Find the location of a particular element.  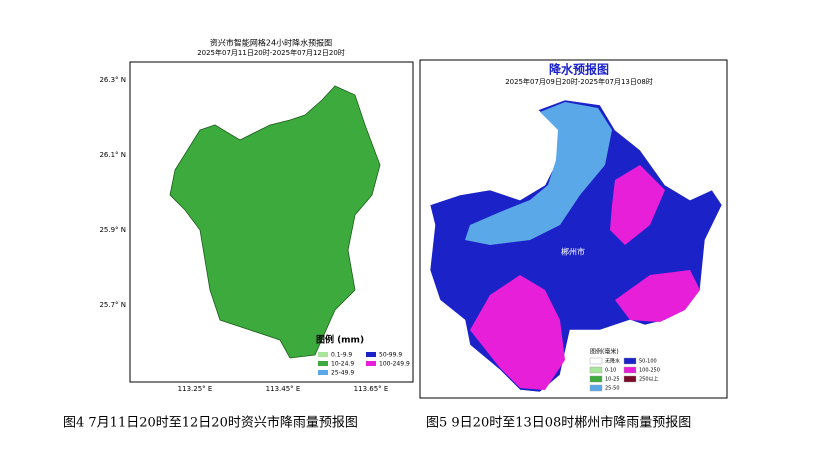

legend-label: 250以上 is located at coordinates (649, 379).